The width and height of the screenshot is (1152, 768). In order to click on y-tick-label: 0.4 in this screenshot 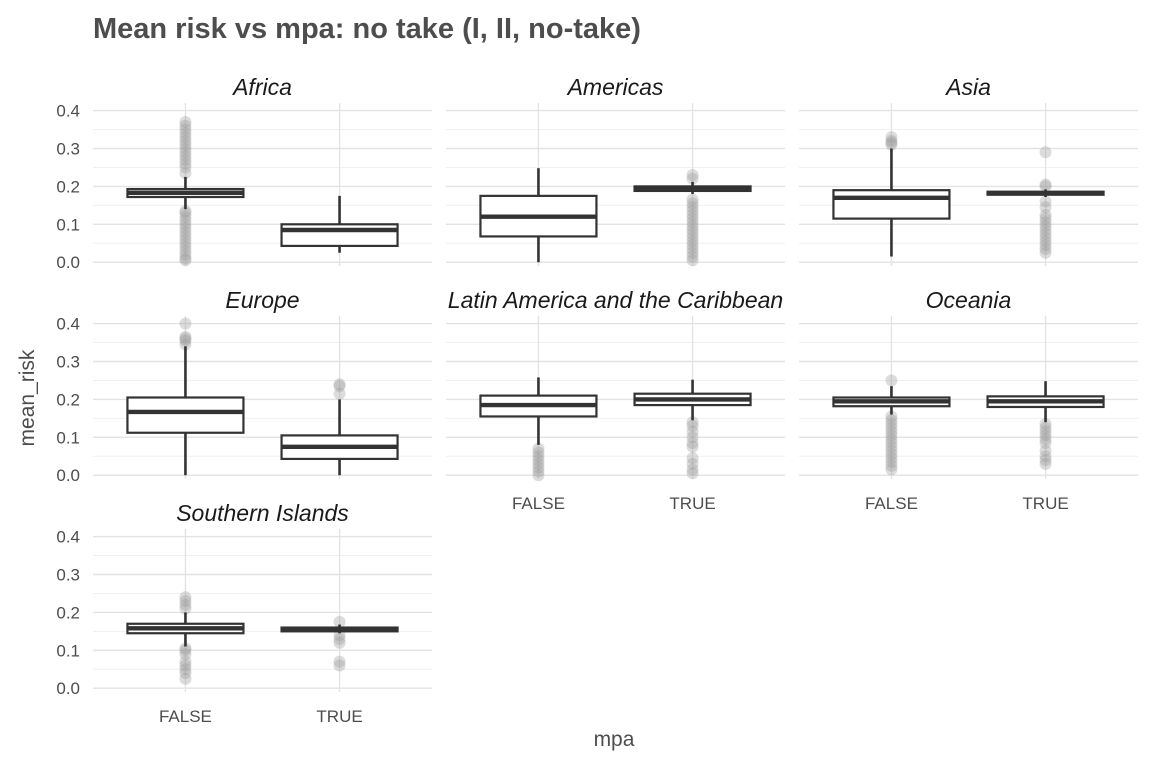, I will do `click(68, 111)`.